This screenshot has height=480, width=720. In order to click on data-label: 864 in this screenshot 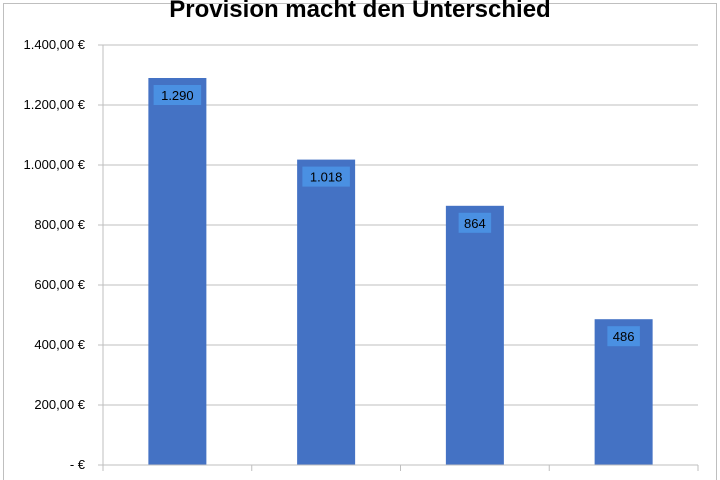, I will do `click(475, 223)`.